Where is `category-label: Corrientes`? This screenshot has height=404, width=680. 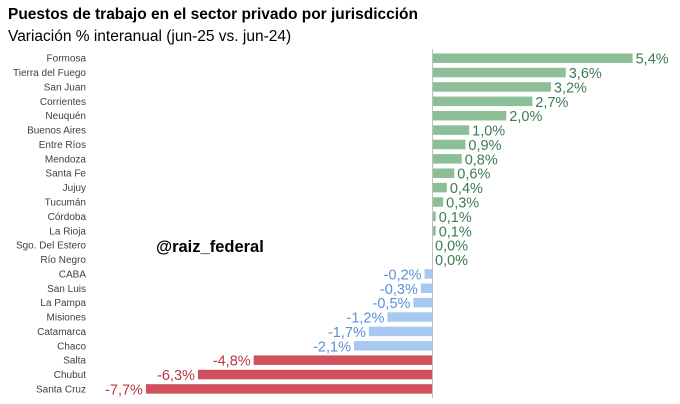 category-label: Corrientes is located at coordinates (63, 102).